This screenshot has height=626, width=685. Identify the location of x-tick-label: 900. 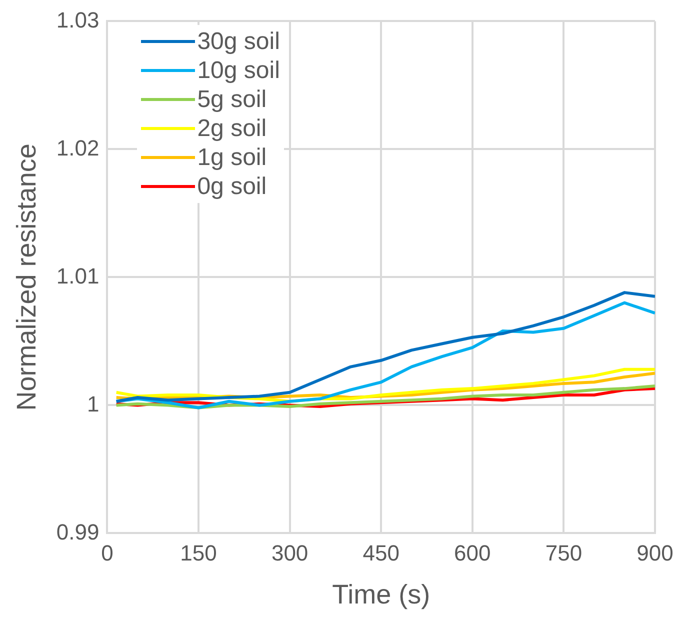
(655, 553).